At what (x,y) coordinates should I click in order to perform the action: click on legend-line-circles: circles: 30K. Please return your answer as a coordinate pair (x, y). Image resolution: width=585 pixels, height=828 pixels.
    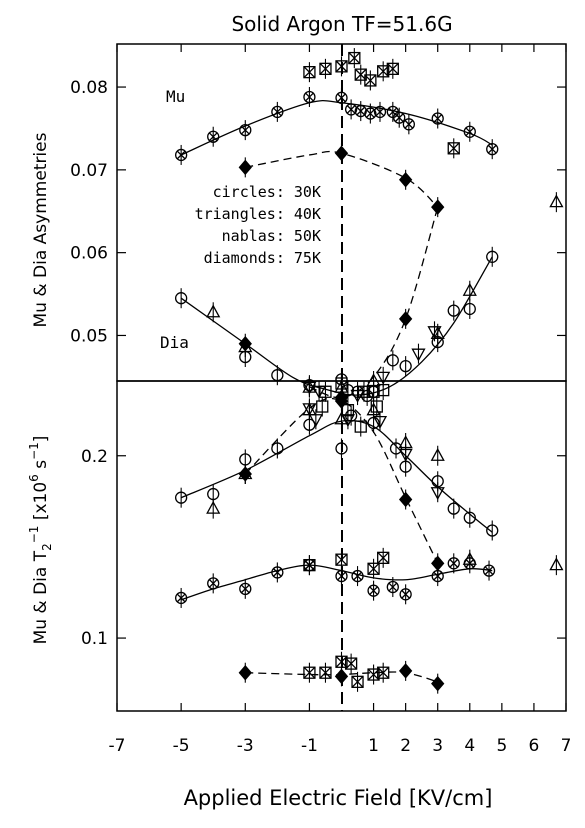
    Looking at the image, I should click on (267, 192).